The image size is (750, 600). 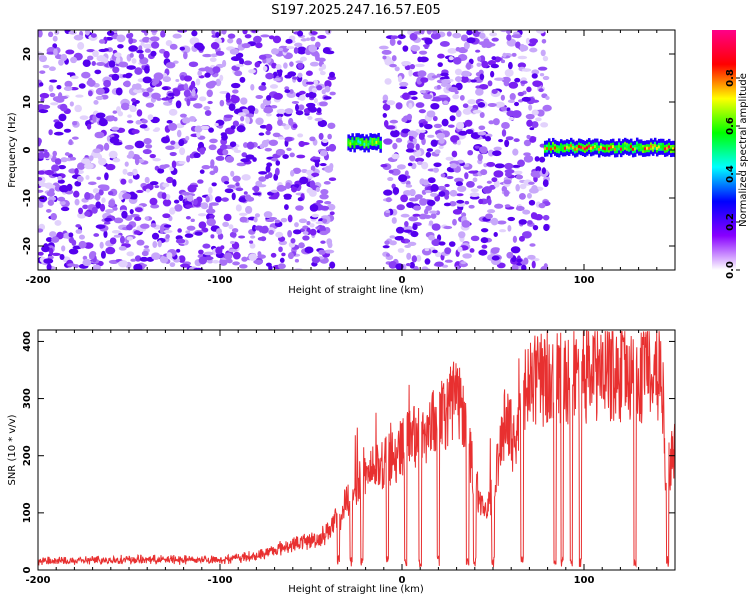 I want to click on y-tick-label: 0, so click(x=27, y=569).